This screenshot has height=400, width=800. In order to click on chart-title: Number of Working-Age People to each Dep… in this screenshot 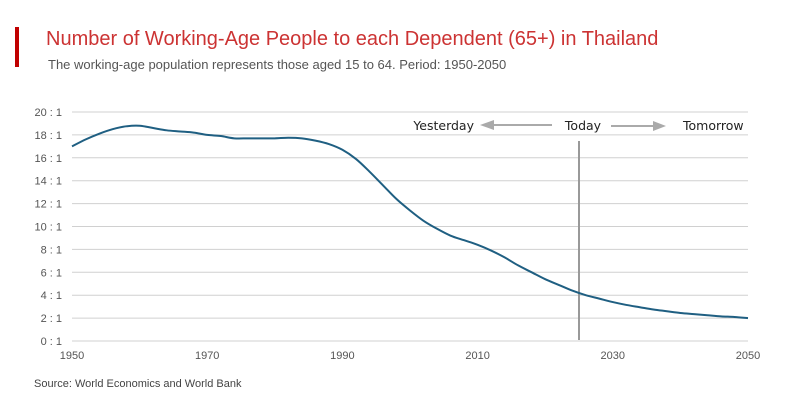, I will do `click(352, 39)`.